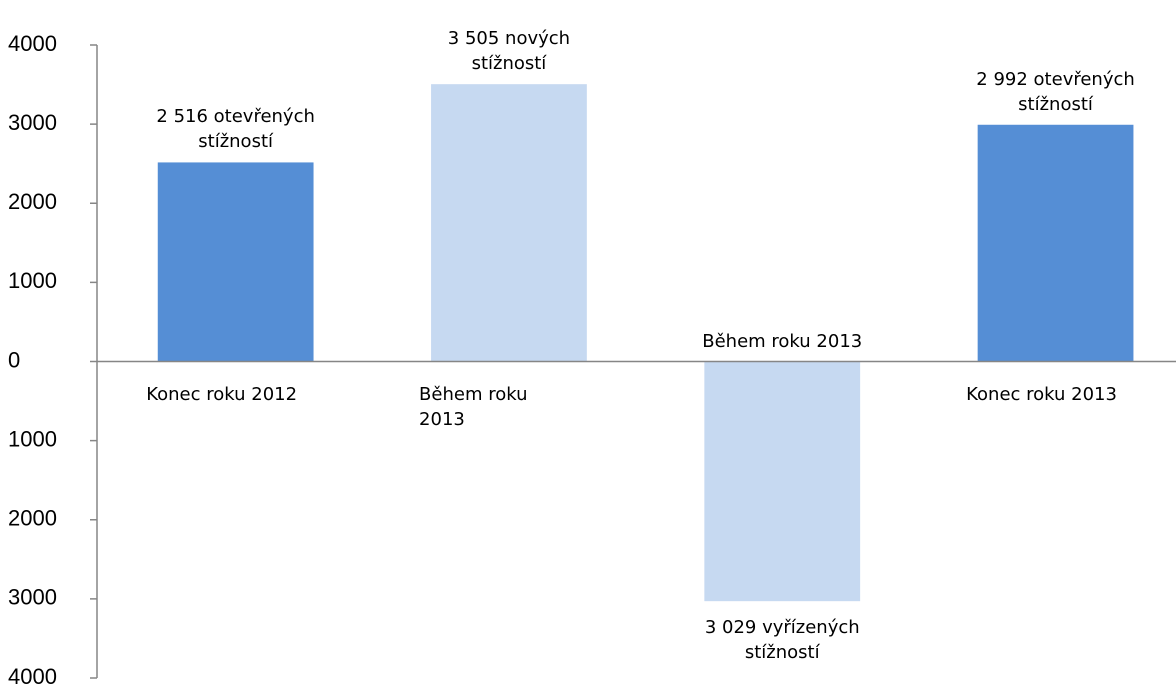 The width and height of the screenshot is (1176, 686). Describe the element at coordinates (1041, 394) in the screenshot. I see `x-tick-label: Konec roku 2013` at that location.